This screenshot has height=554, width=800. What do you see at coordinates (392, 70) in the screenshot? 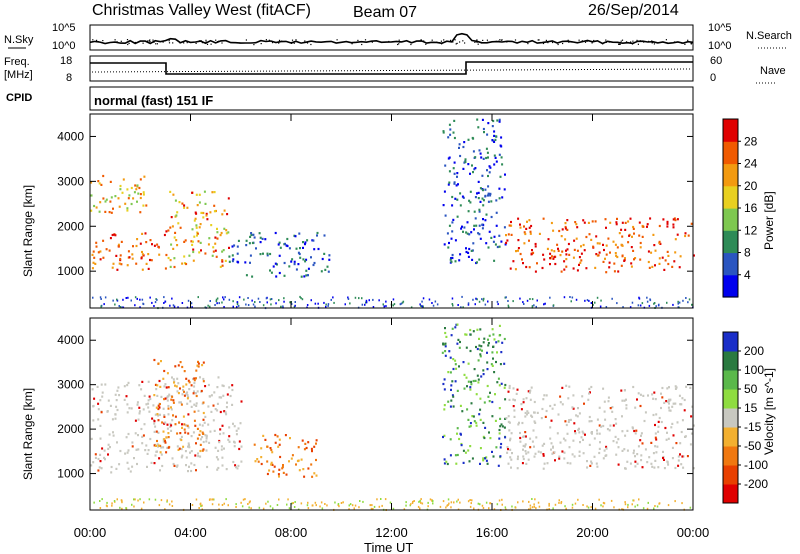
I see `nave-trace` at bounding box center [392, 70].